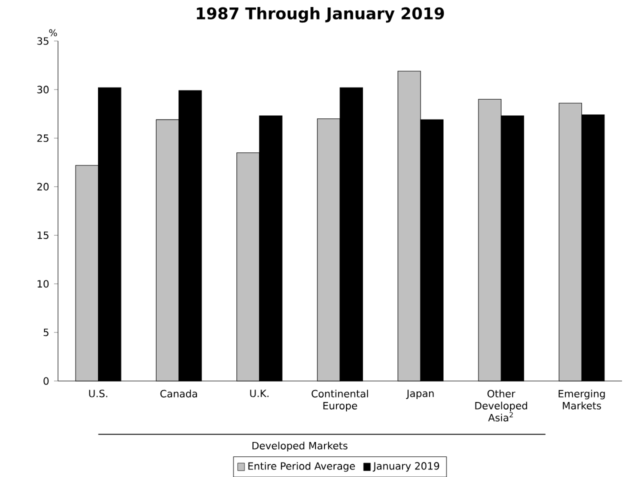  Describe the element at coordinates (43, 284) in the screenshot. I see `y-tick-label: 10` at that location.